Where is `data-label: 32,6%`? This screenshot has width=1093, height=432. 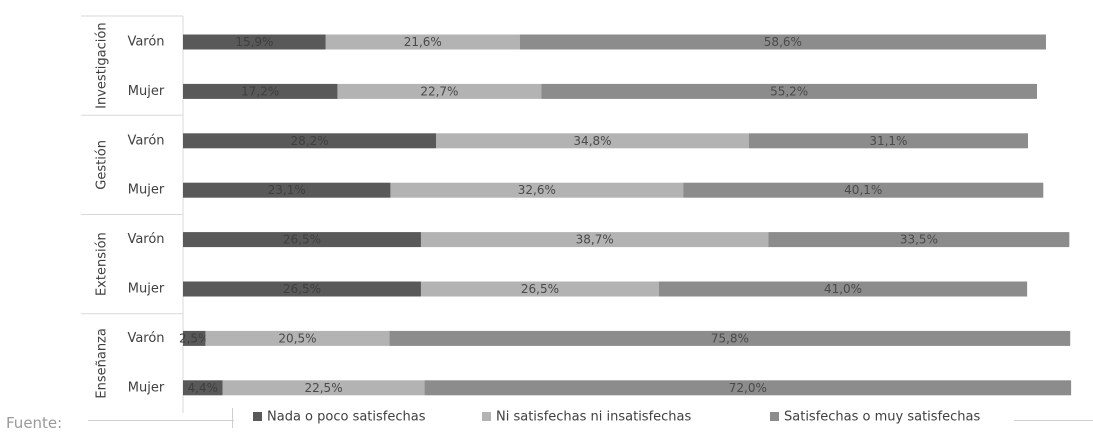
data-label: 32,6% is located at coordinates (537, 190).